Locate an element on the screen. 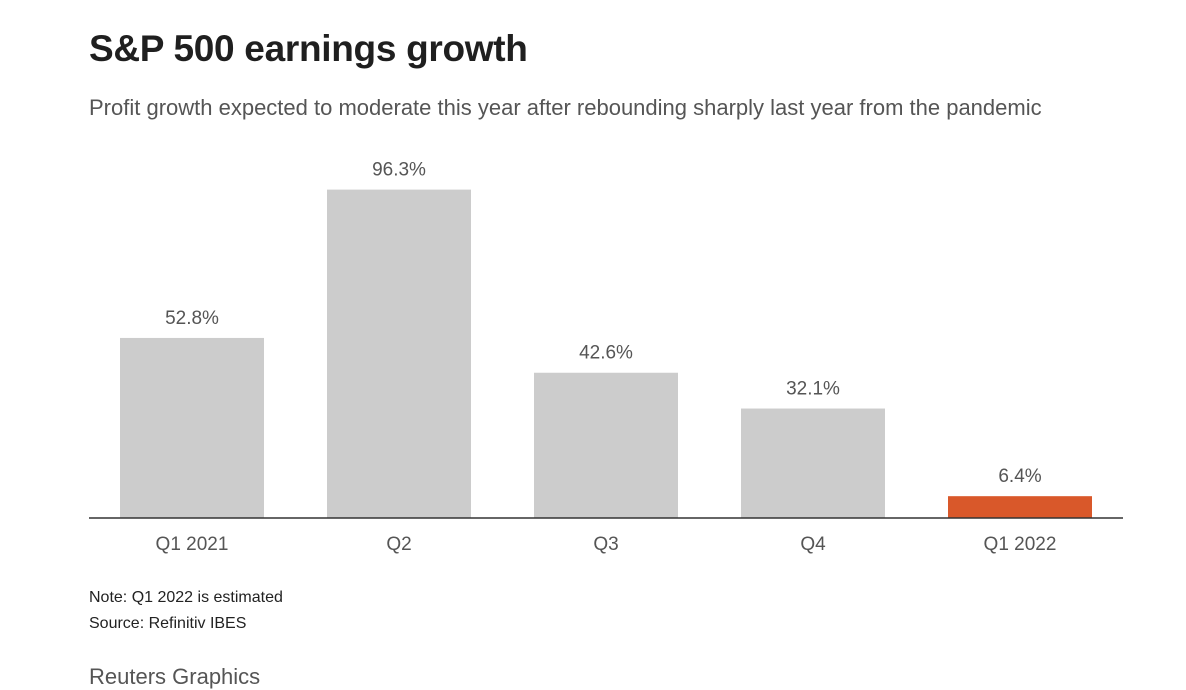 Image resolution: width=1186 pixels, height=690 pixels. bar-q4 is located at coordinates (813, 463).